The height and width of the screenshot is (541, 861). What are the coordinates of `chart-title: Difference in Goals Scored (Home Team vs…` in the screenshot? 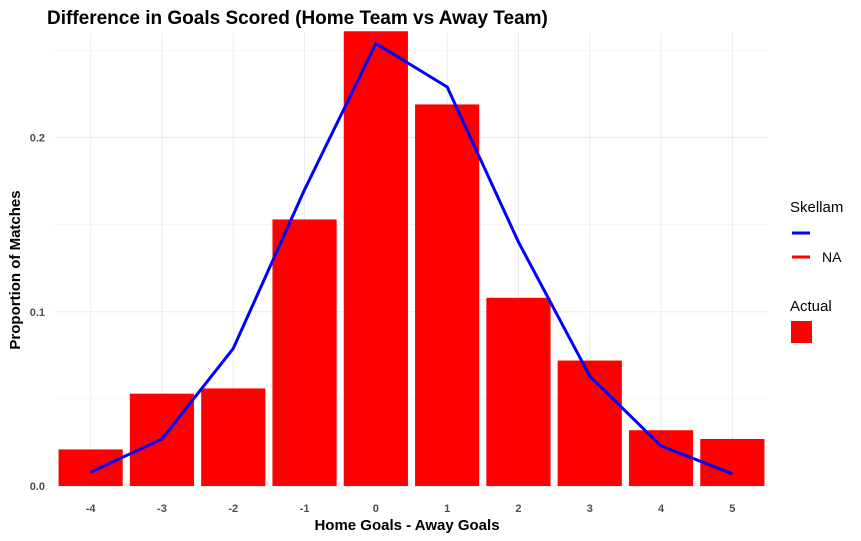 It's located at (297, 18).